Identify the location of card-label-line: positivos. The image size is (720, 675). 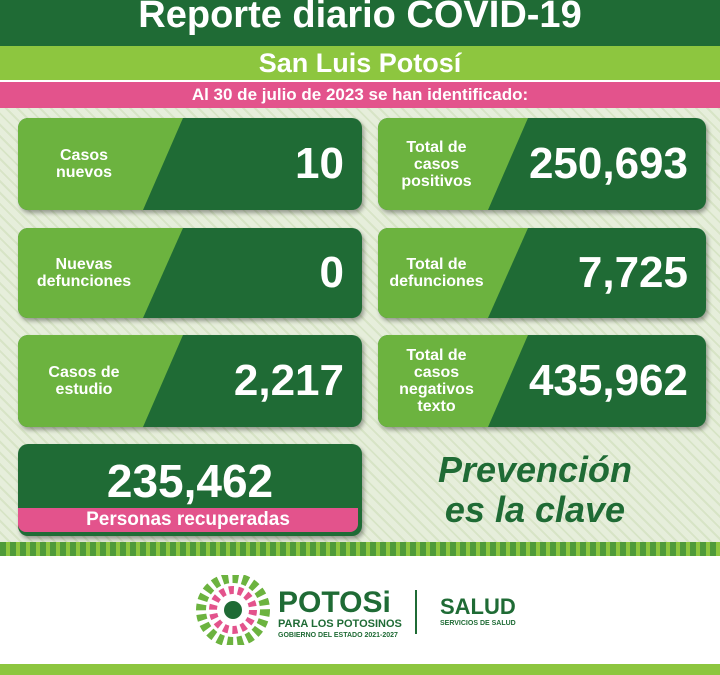
(436, 181).